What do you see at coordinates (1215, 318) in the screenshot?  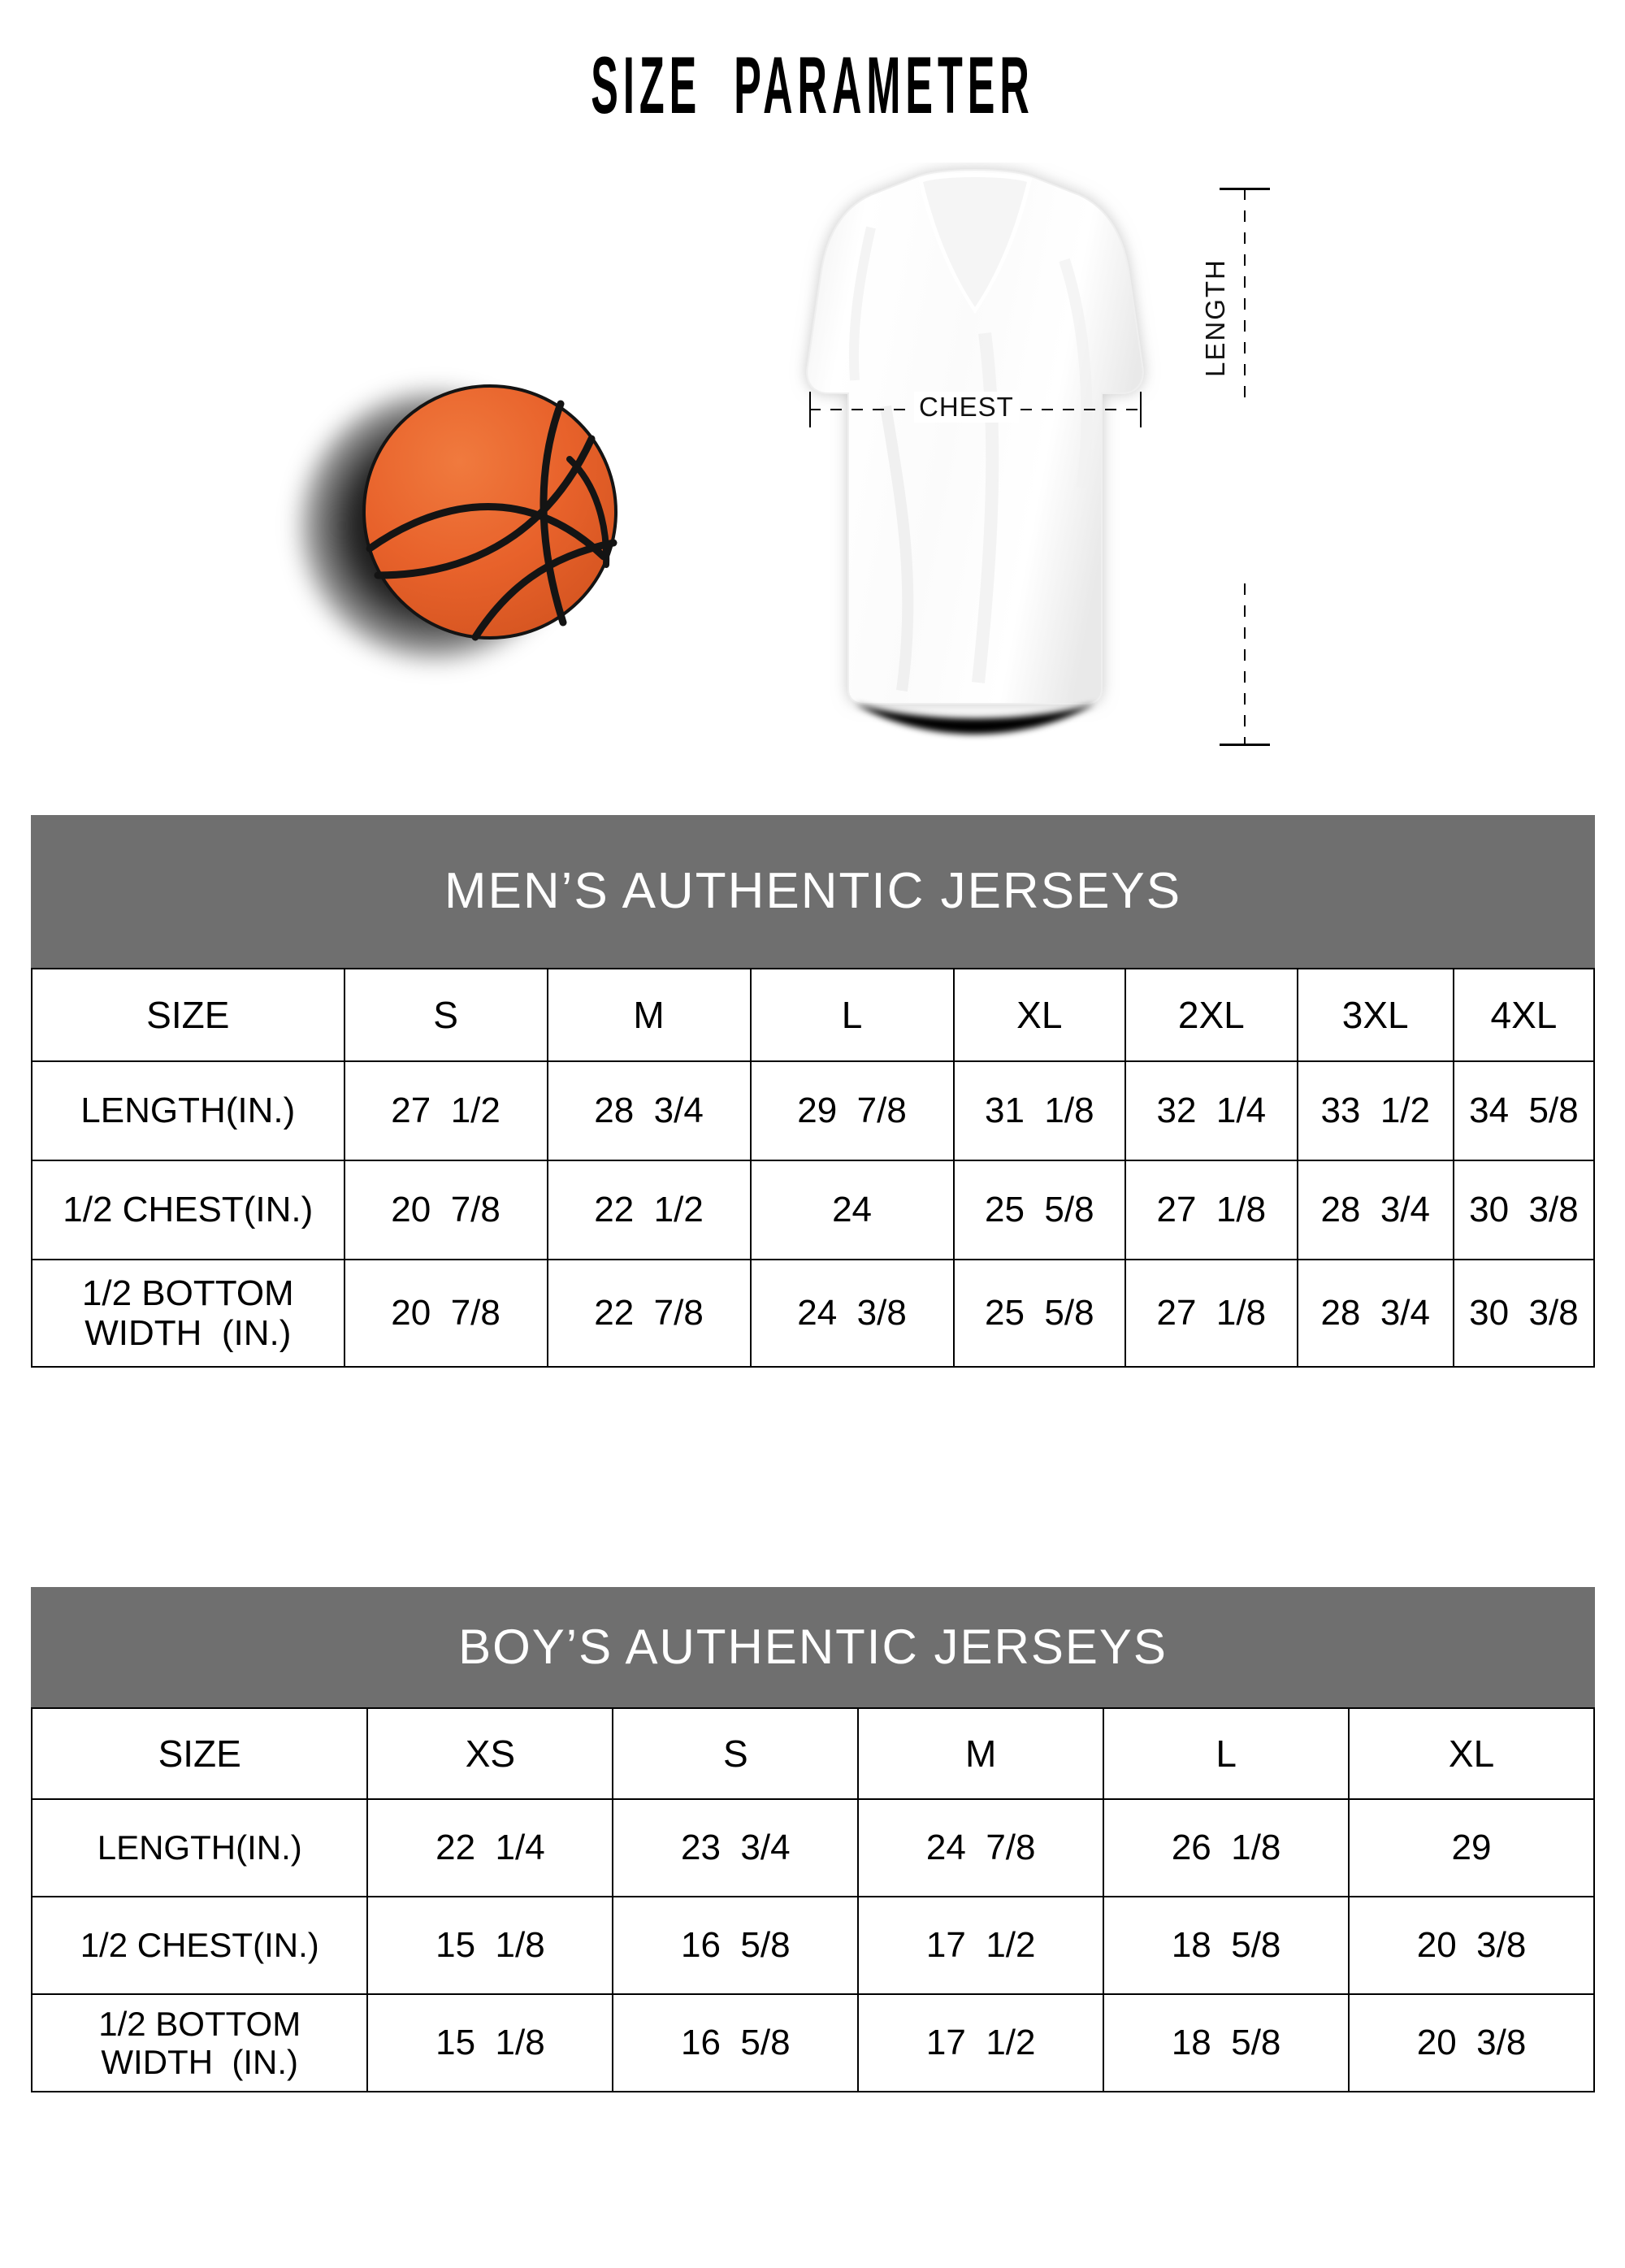 I see `length-label: LENGTH` at bounding box center [1215, 318].